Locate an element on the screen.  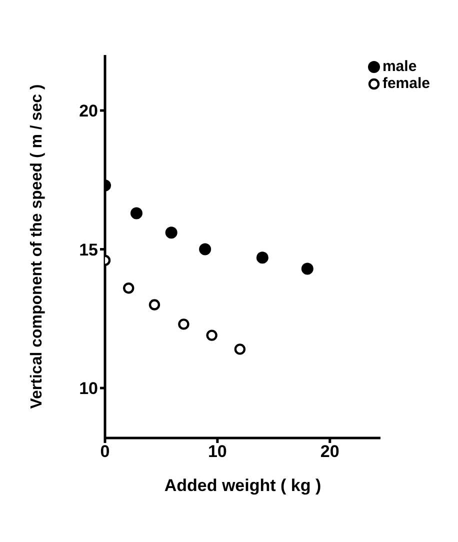
legend-label: male is located at coordinates (399, 66).